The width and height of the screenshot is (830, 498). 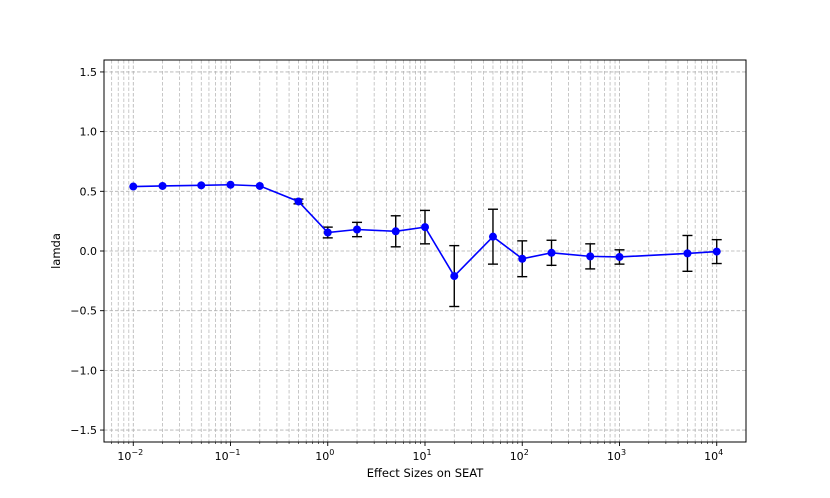 I want to click on y-tick-label: 1.0, so click(x=89, y=132).